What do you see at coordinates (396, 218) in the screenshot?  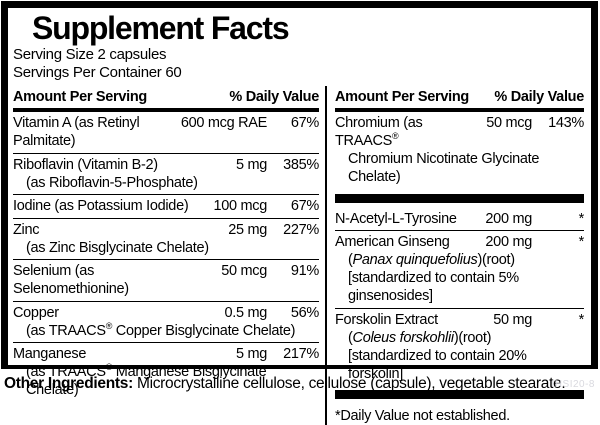 I see `nutrient-name: N-Acetyl-L-Tyrosine` at bounding box center [396, 218].